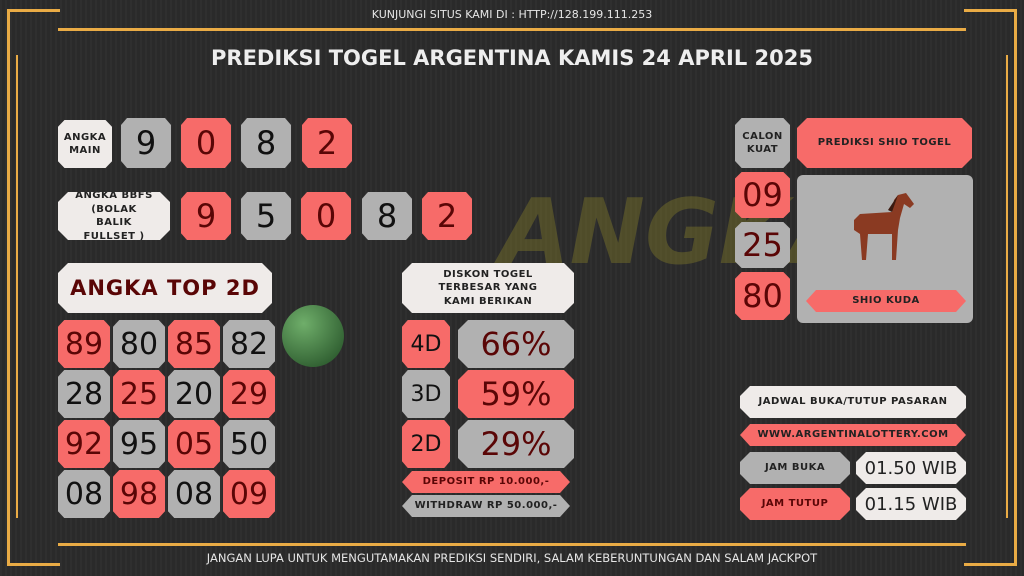 This screenshot has height=576, width=1024. Describe the element at coordinates (512, 544) in the screenshot. I see `divider-bottom` at that location.